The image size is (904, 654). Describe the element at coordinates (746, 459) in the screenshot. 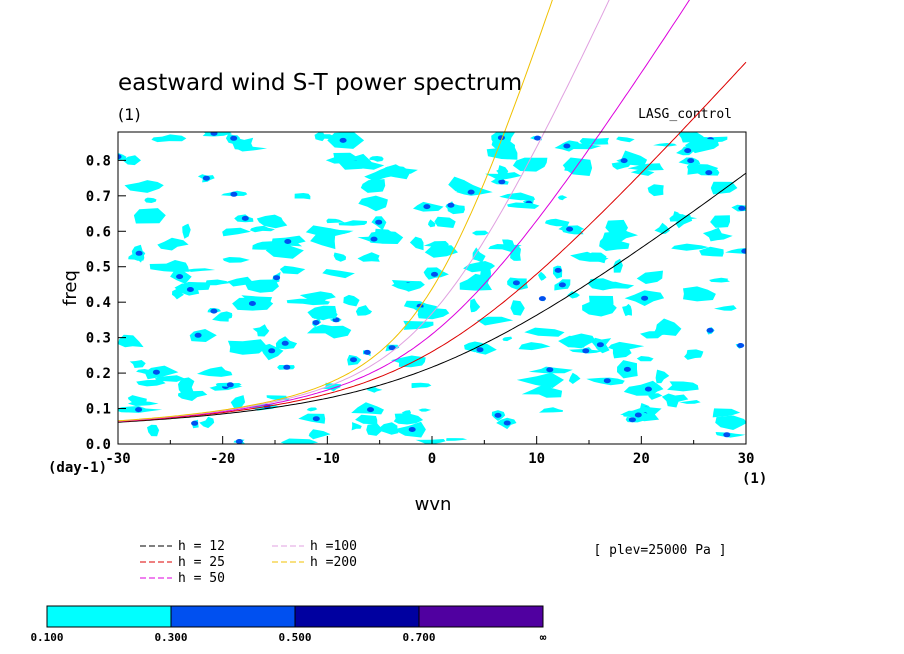

I see `x-tick-label: 30` at that location.